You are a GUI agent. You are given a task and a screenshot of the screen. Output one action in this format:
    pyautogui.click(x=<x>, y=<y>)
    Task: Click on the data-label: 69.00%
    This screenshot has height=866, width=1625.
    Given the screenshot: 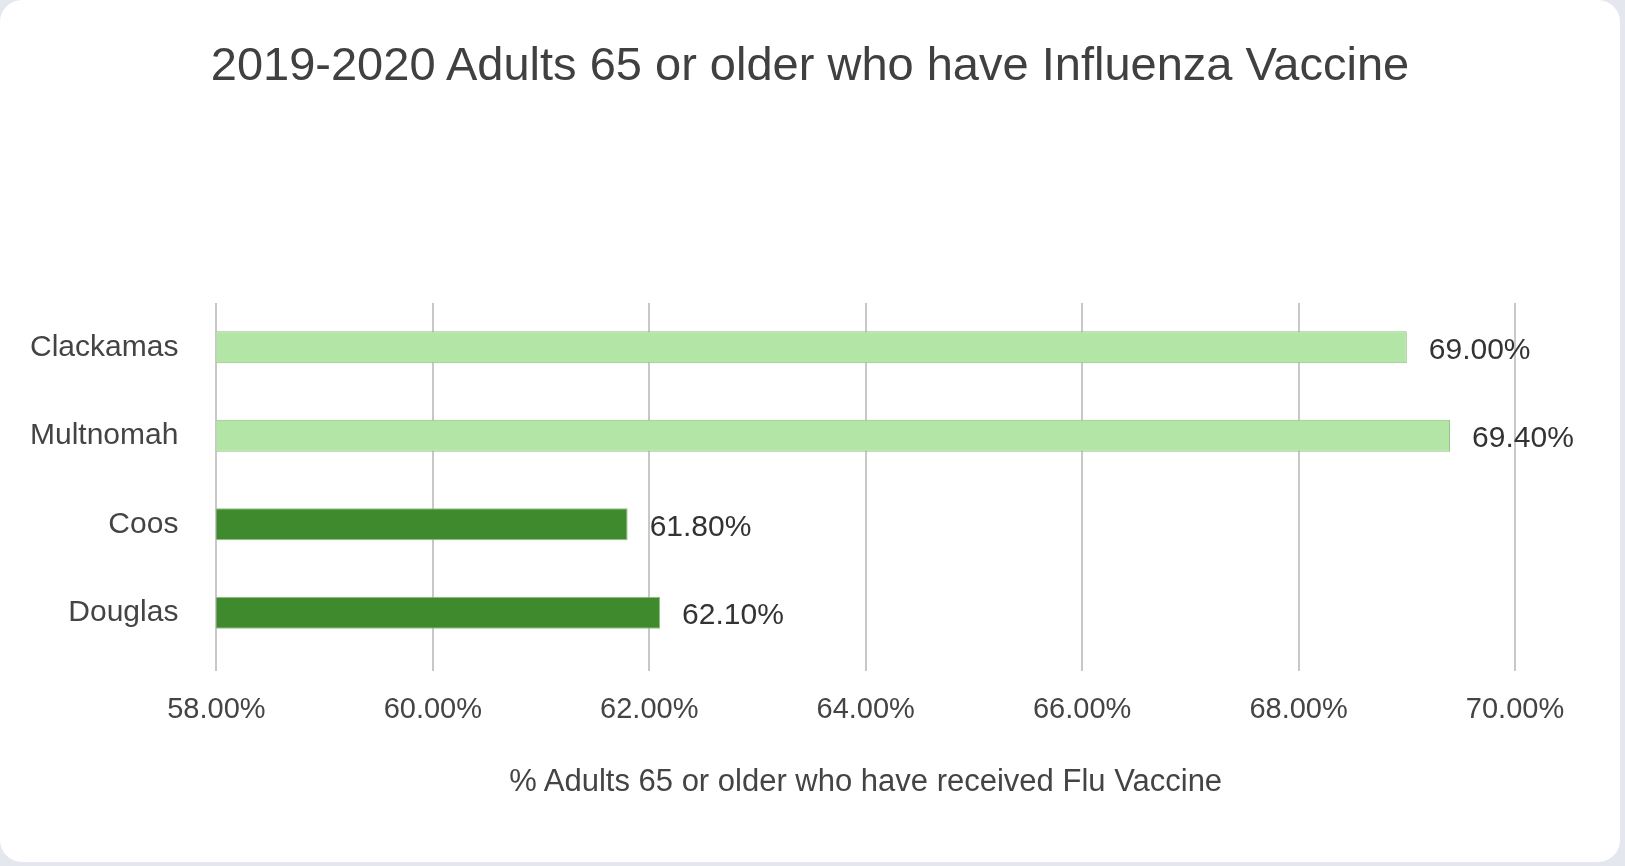 What is the action you would take?
    pyautogui.click(x=1479, y=348)
    